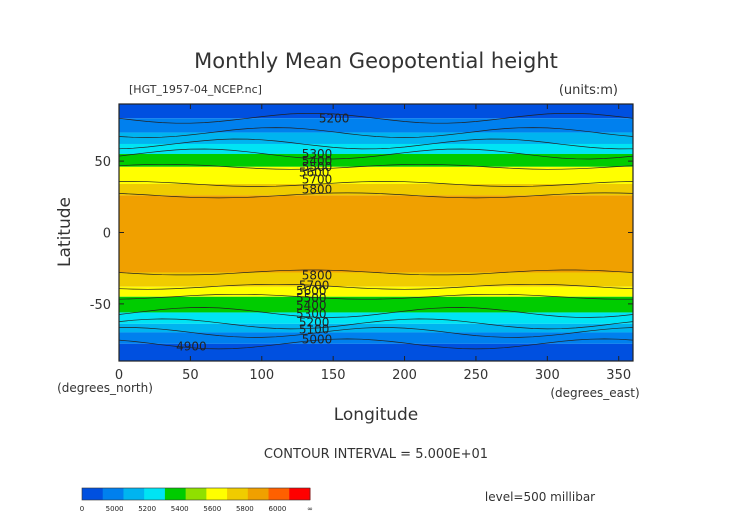 This screenshot has width=752, height=532. Describe the element at coordinates (147, 509) in the screenshot. I see `colorbar-label-2: 5200` at that location.